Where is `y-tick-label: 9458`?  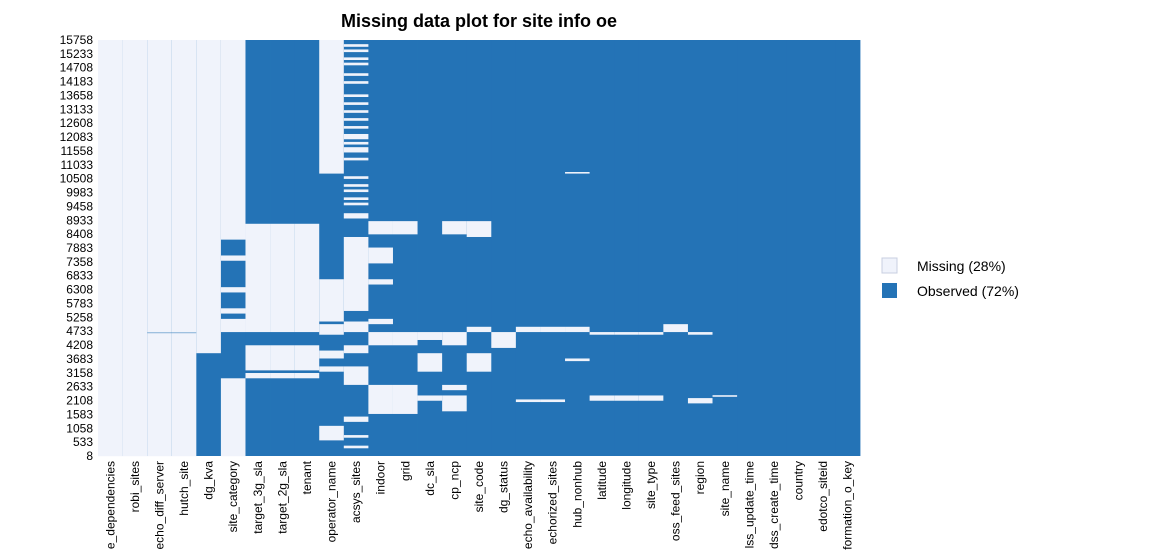 y-tick-label: 9458 is located at coordinates (79, 206).